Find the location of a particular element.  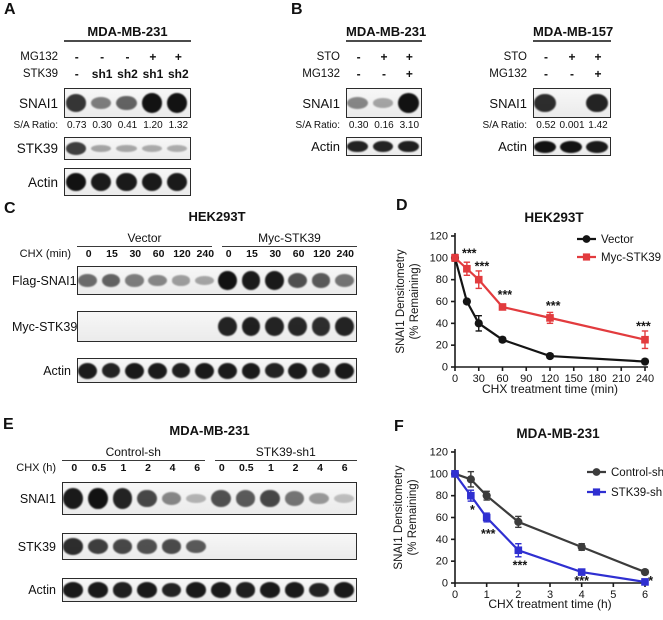

y-tick-label: 40 is located at coordinates (442, 540).